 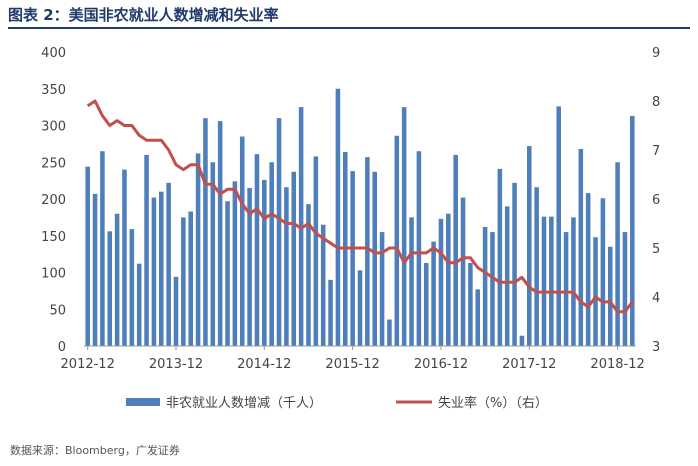 What do you see at coordinates (264, 364) in the screenshot?
I see `x-tick-label: 2014-12` at bounding box center [264, 364].